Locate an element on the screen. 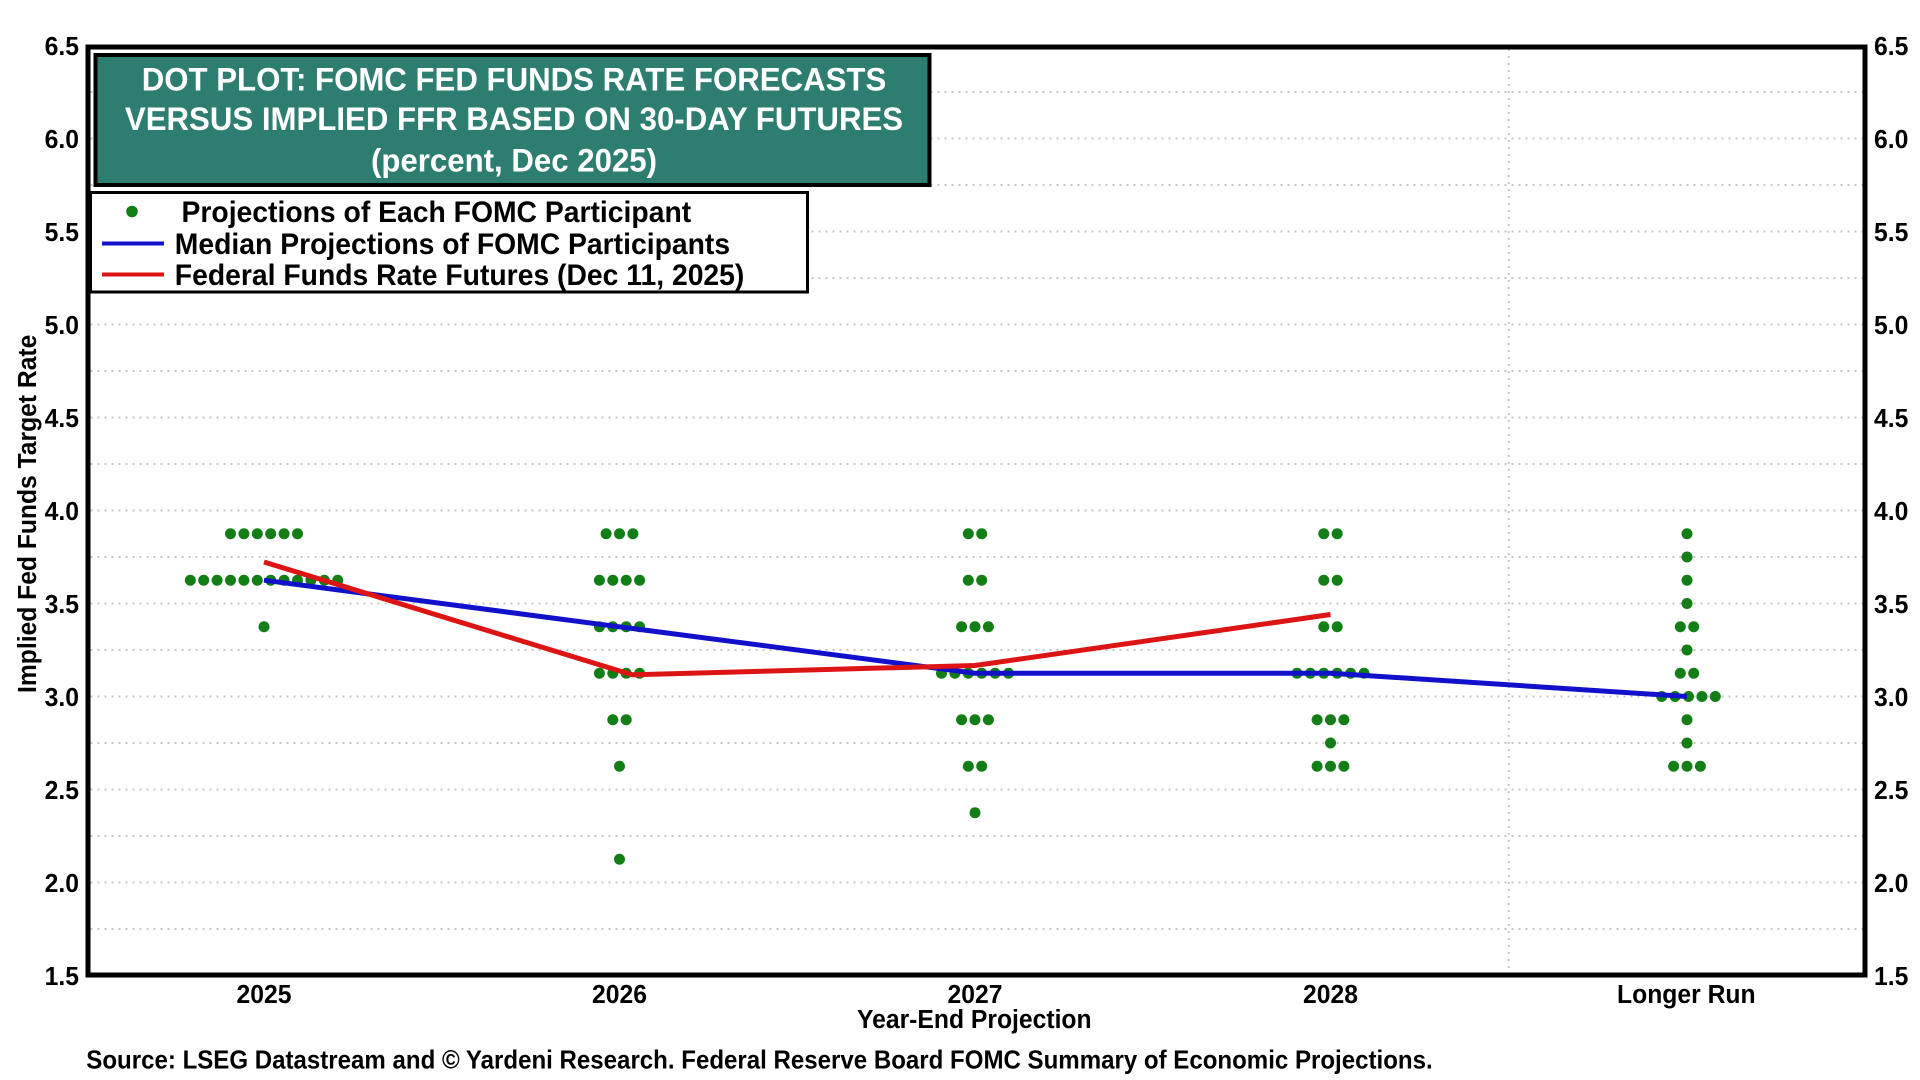 This screenshot has width=1920, height=1080. svg-text: Longer Run is located at coordinates (1686, 994).